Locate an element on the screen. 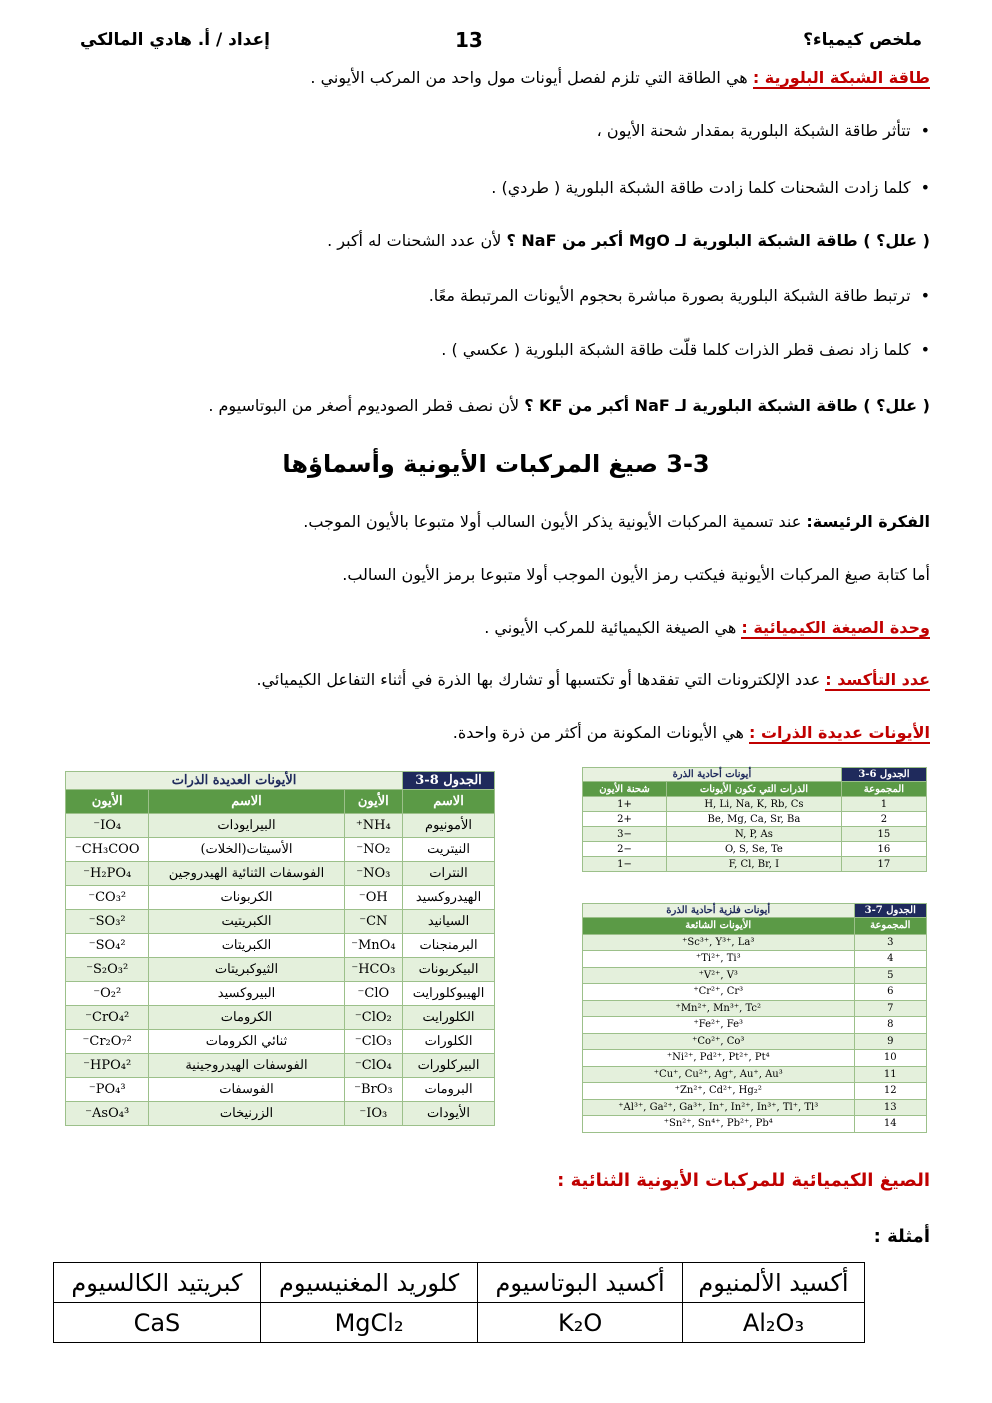  cell: 5 is located at coordinates (890, 975).